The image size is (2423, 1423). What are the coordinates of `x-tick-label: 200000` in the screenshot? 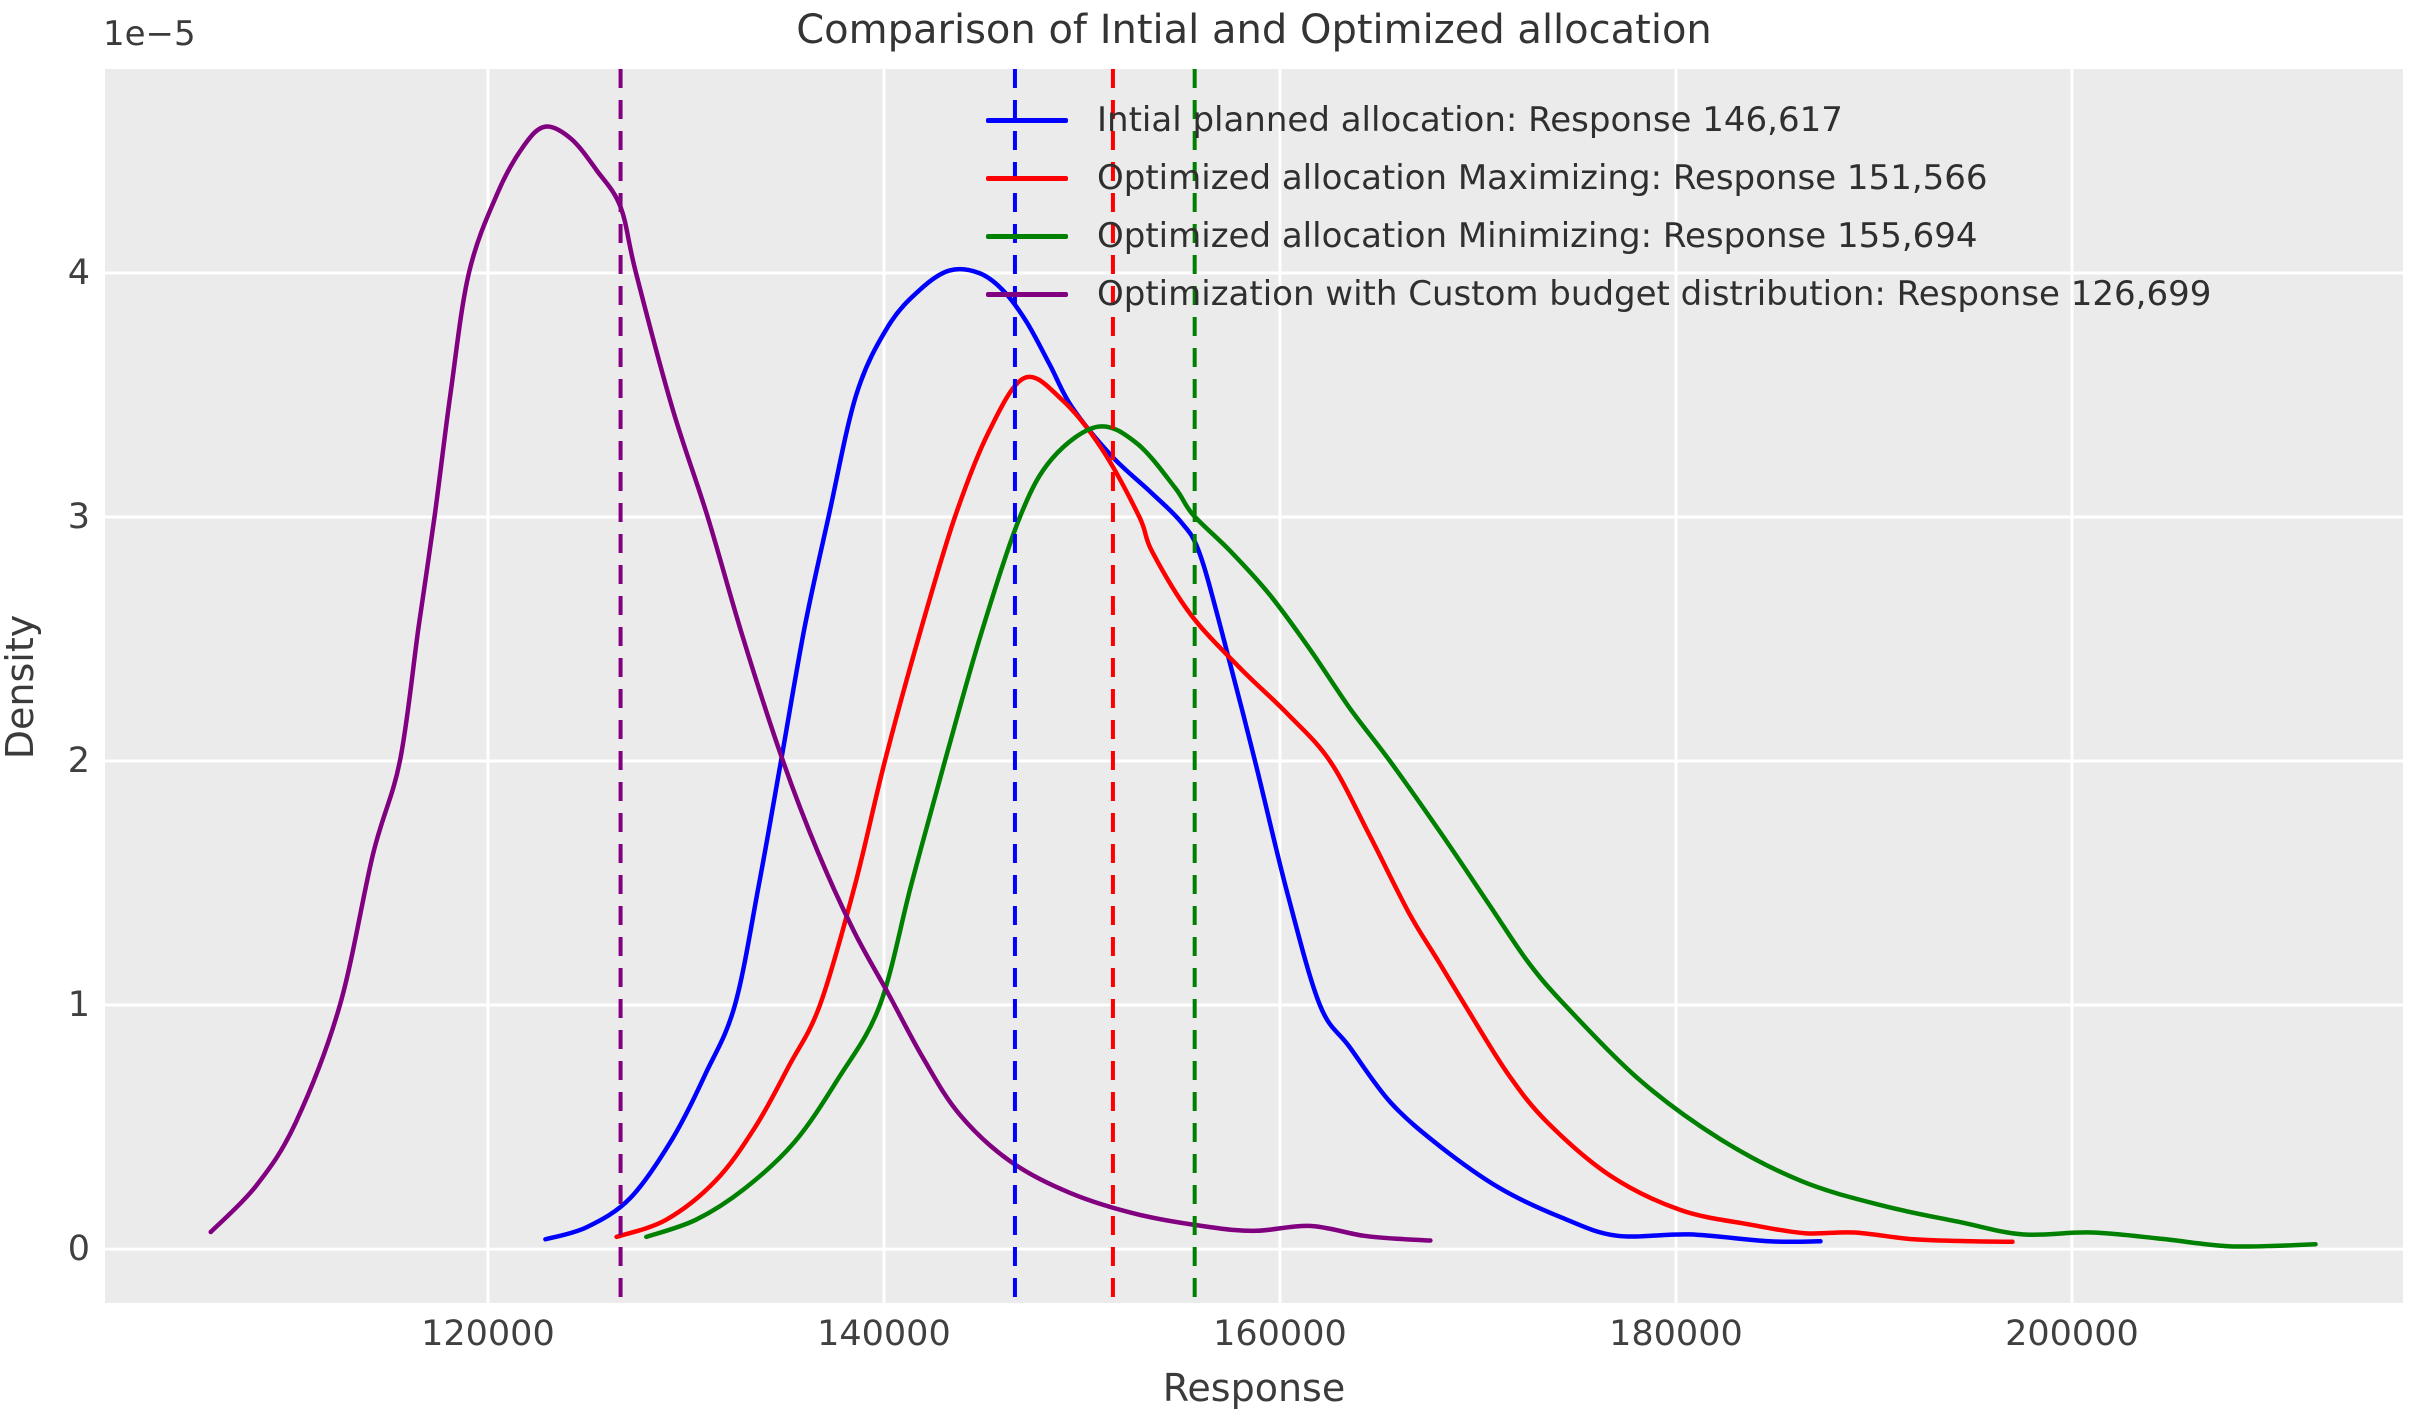 It's located at (2072, 1334).